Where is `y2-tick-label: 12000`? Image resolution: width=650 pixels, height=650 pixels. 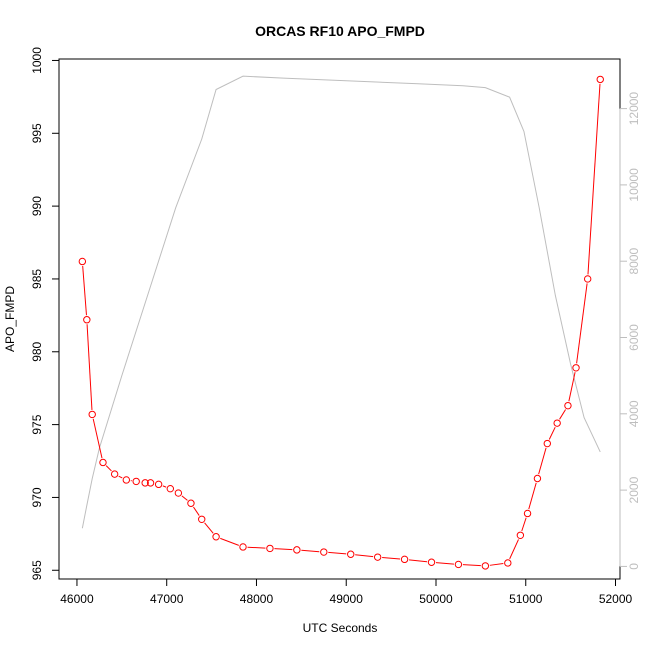 y2-tick-label: 12000 is located at coordinates (634, 109).